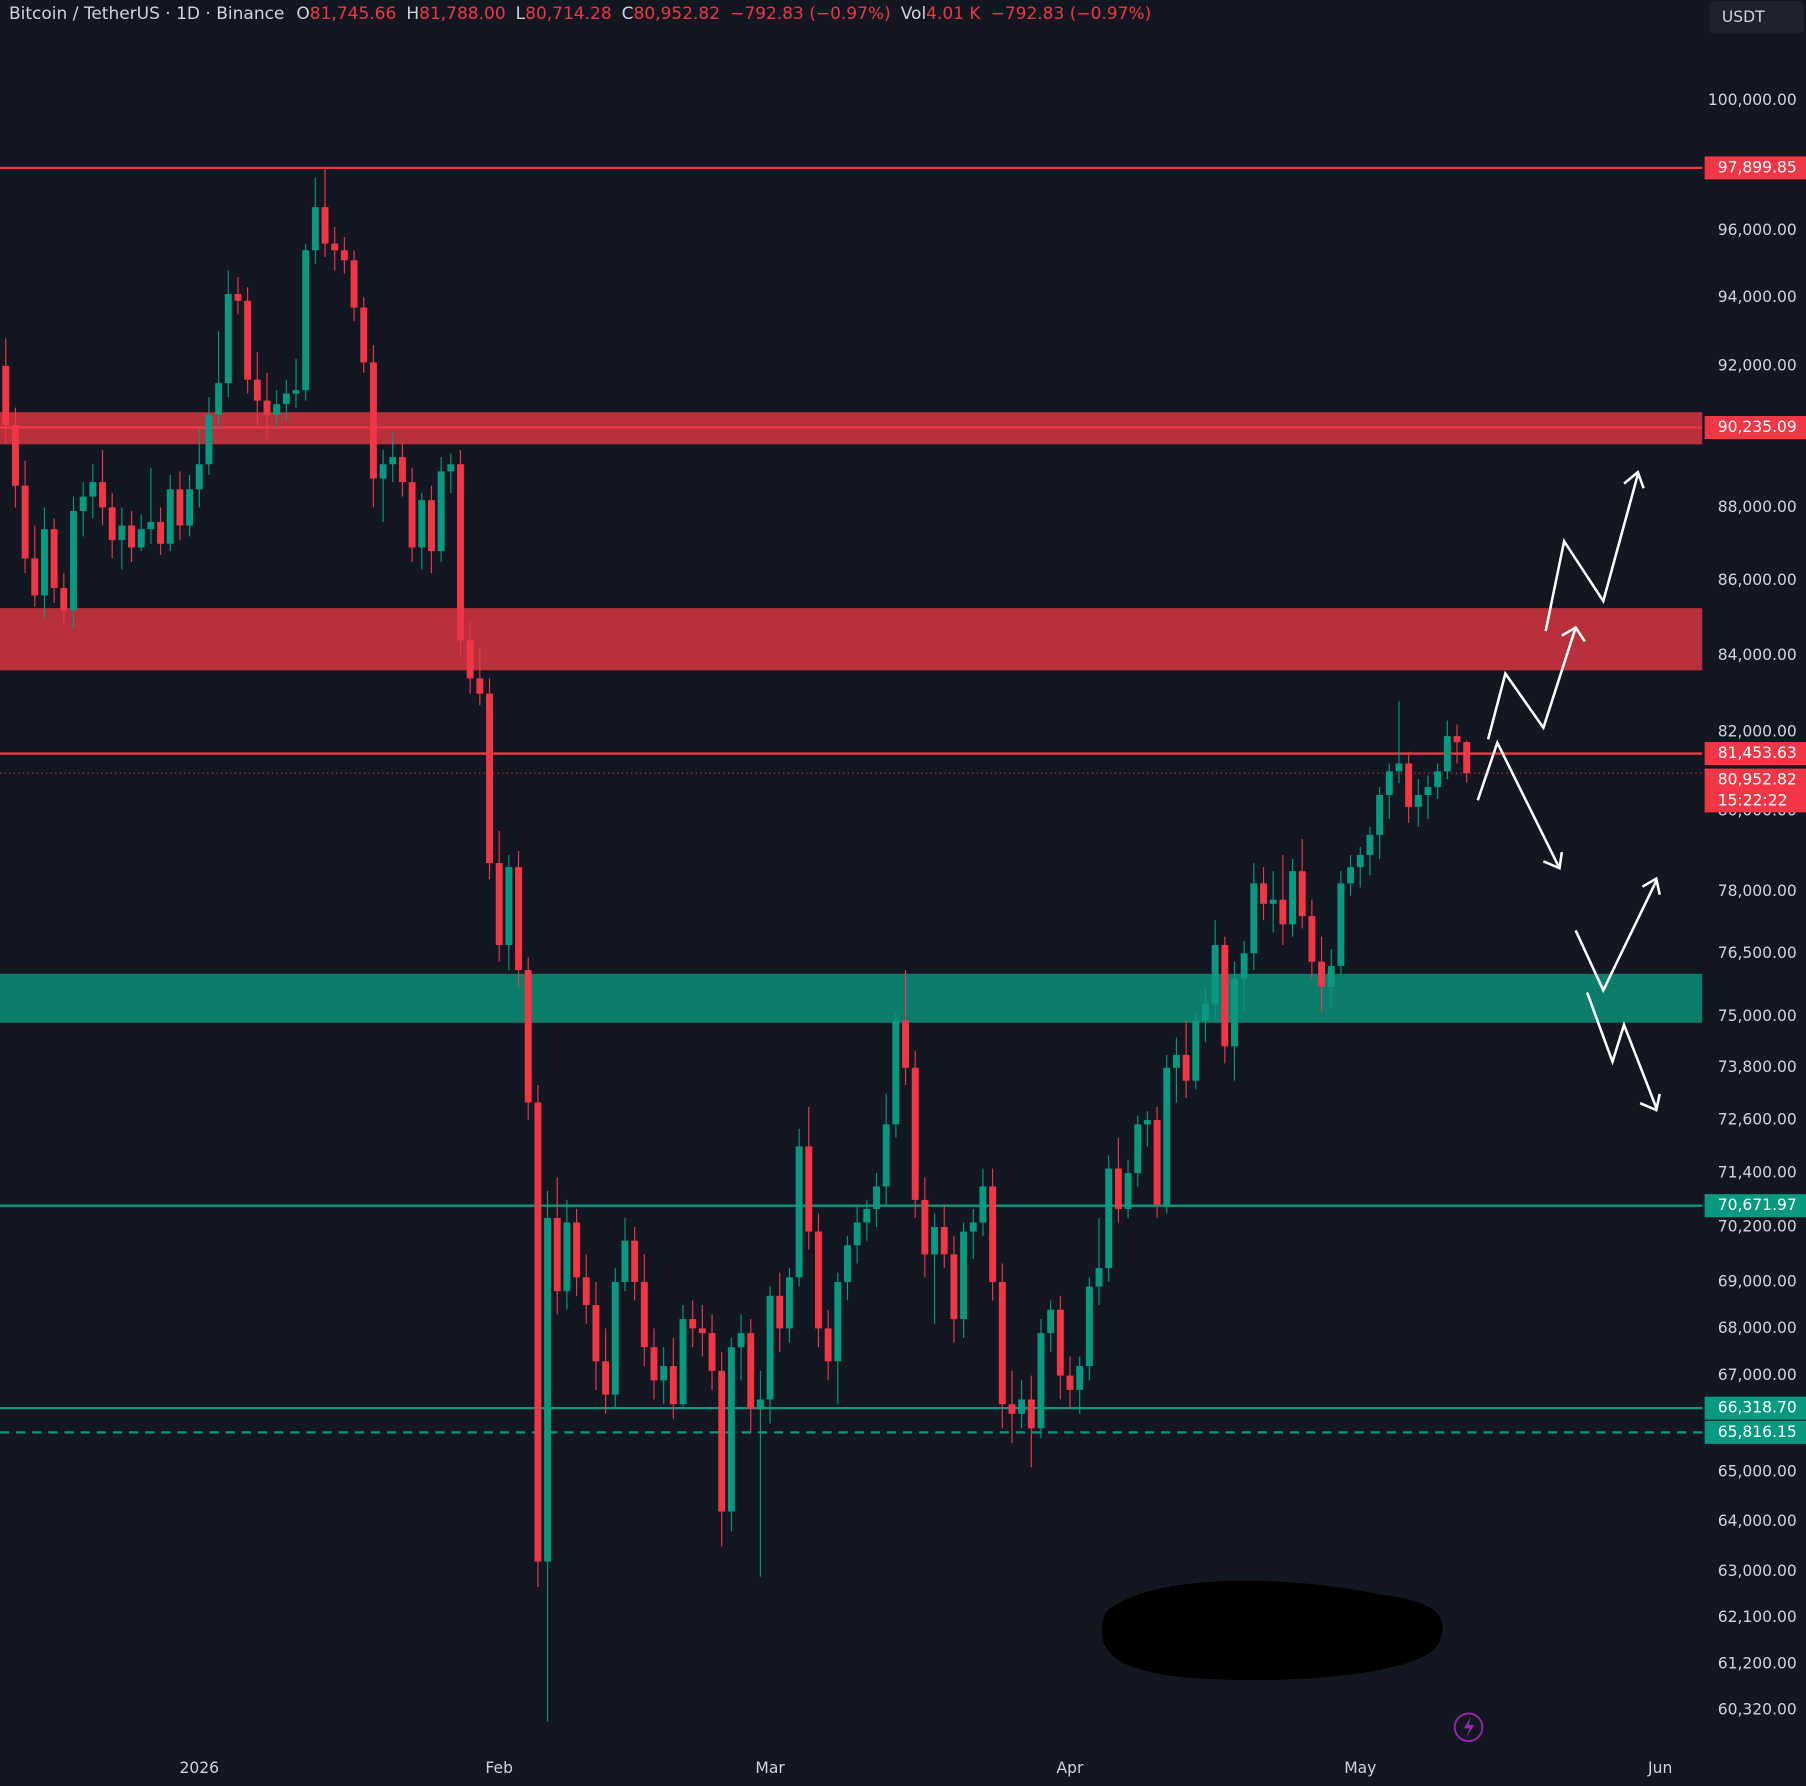 This screenshot has width=1806, height=1786. I want to click on y-tick-label: 88,000.00, so click(1757, 507).